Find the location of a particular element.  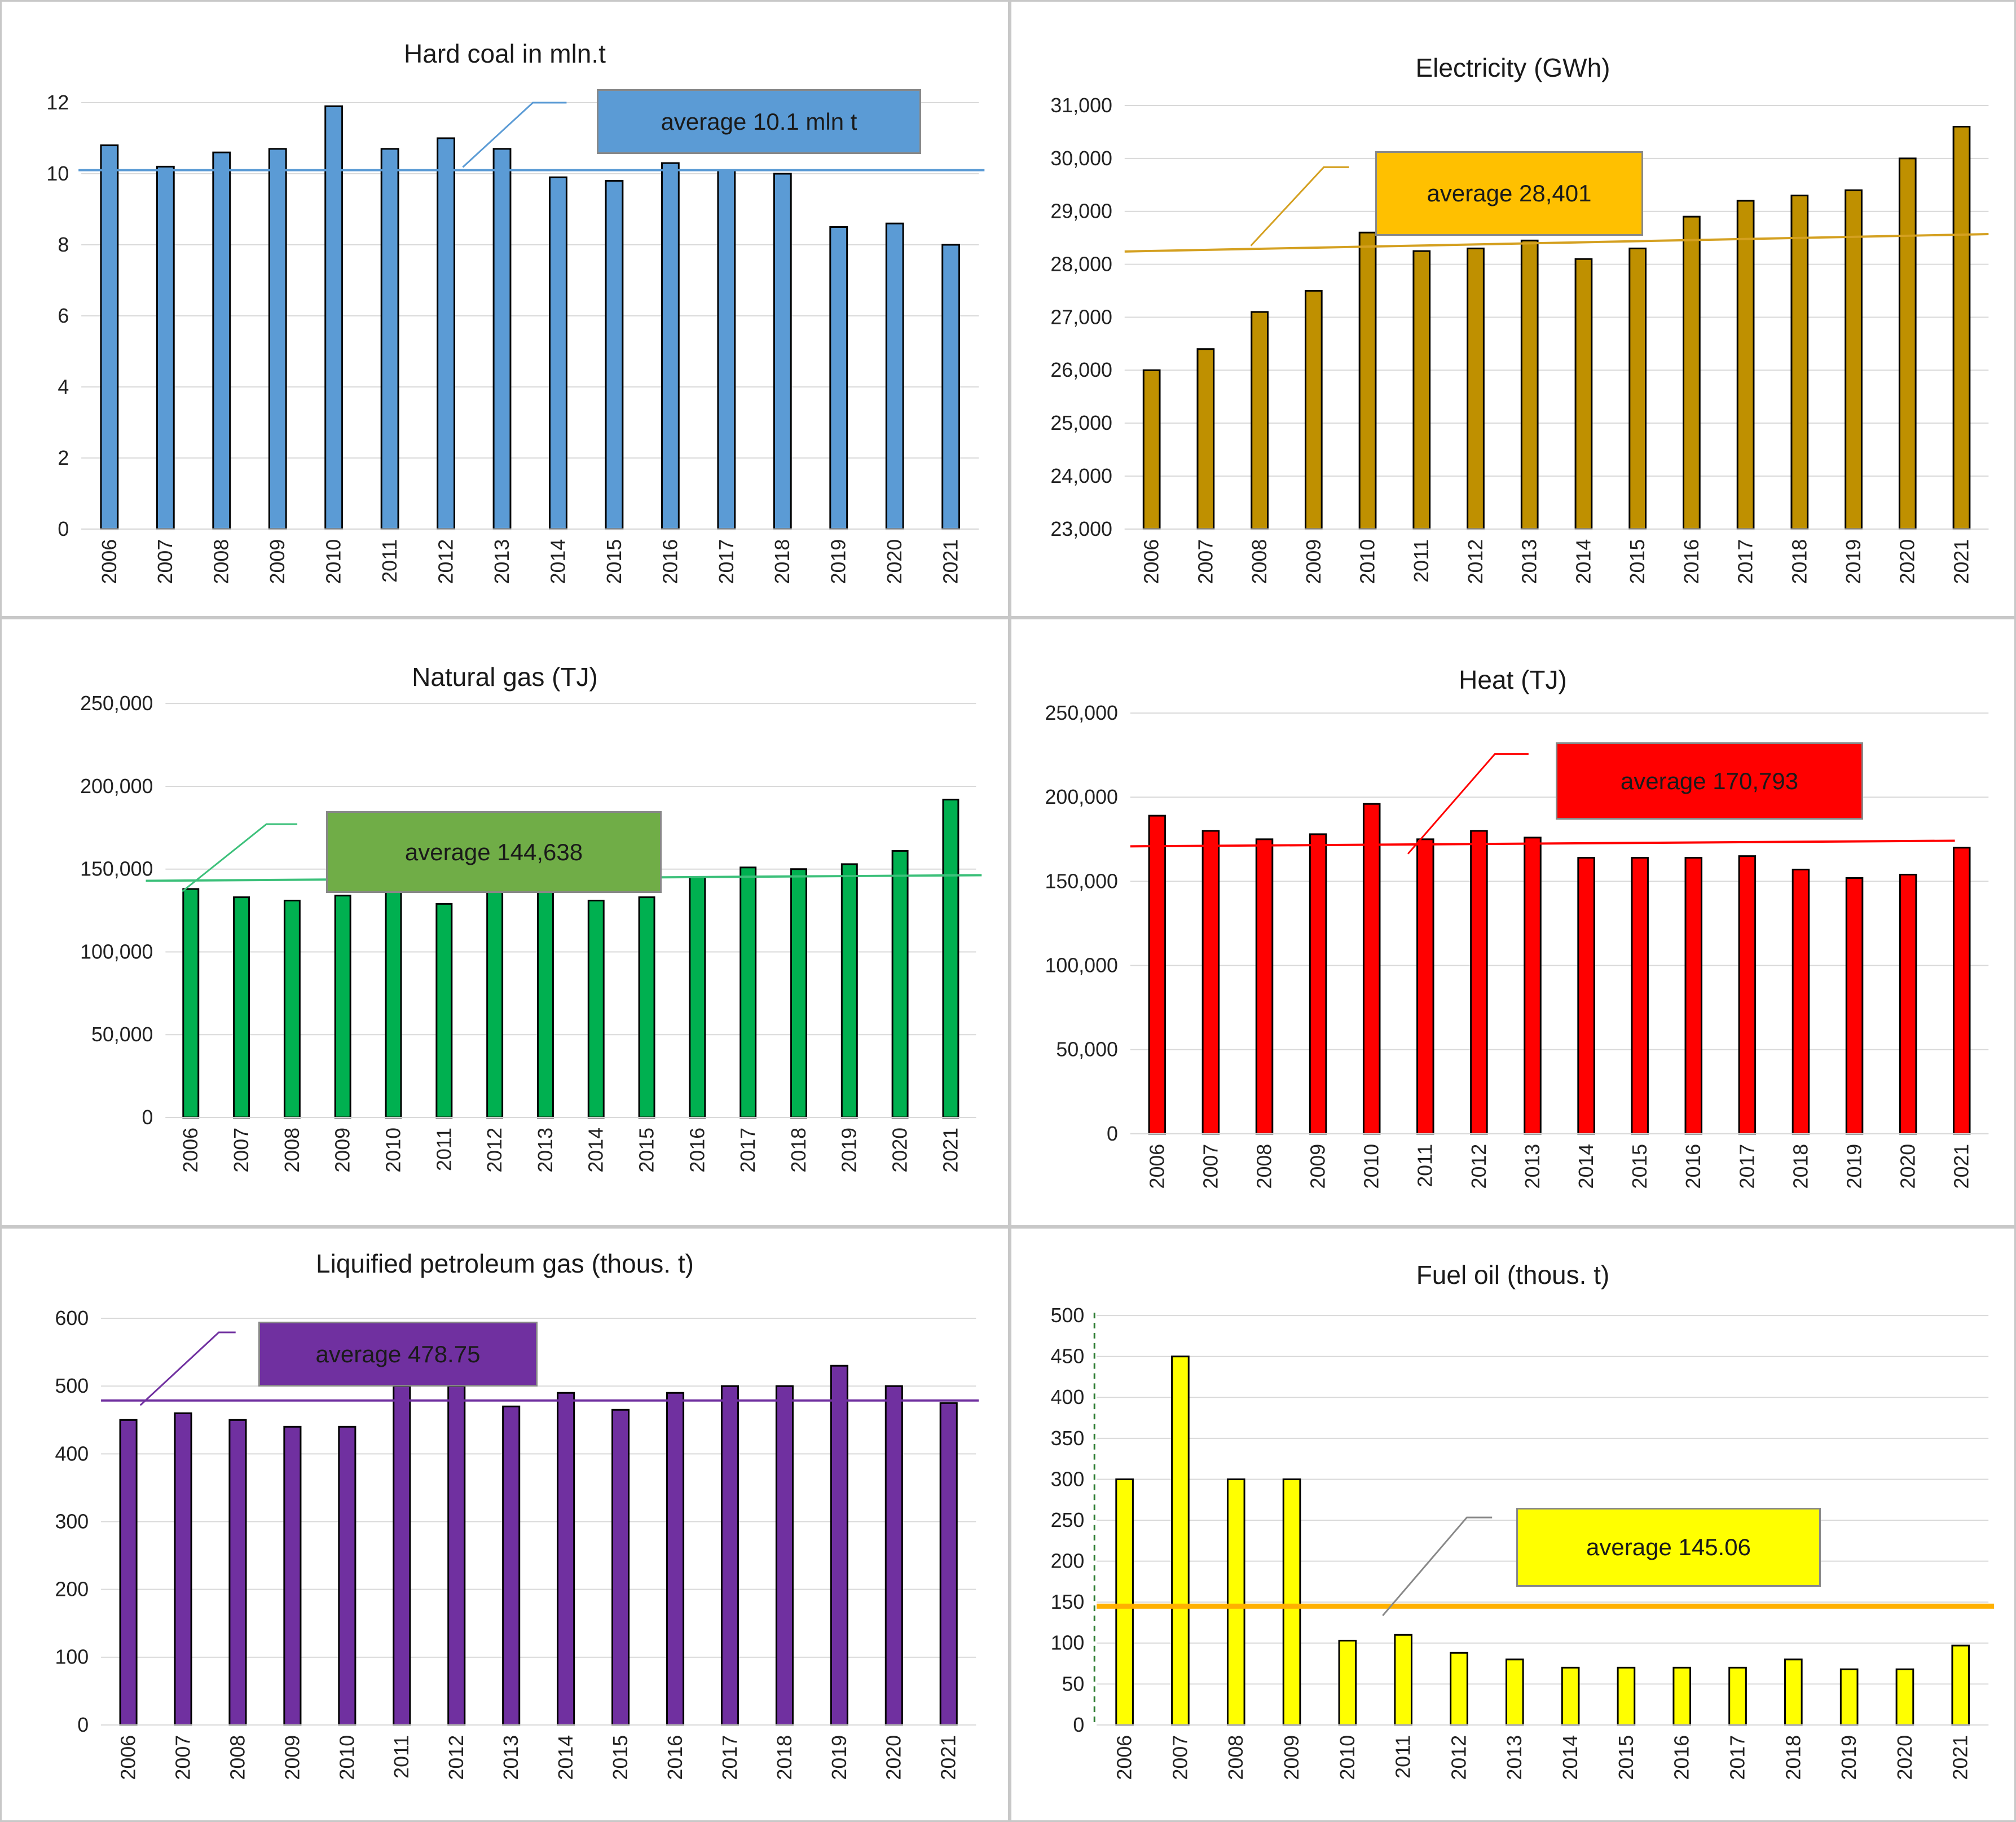

average-callout: average 10.1 mln t is located at coordinates (759, 121).